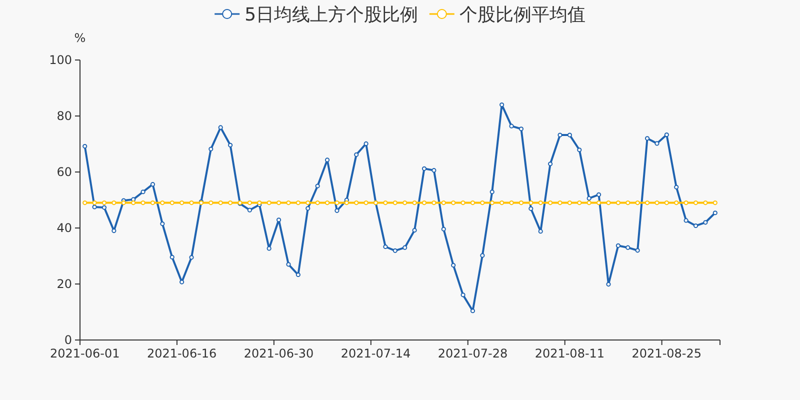 The height and width of the screenshot is (400, 800). What do you see at coordinates (331, 15) in the screenshot?
I see `legend-label: 5日均线上方个股比例` at bounding box center [331, 15].